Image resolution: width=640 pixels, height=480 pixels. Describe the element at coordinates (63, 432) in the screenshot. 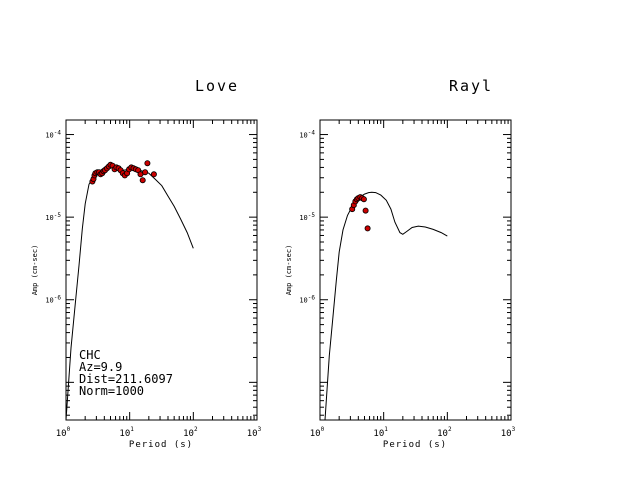

I see `love-x-tick-label: 10⁰` at that location.